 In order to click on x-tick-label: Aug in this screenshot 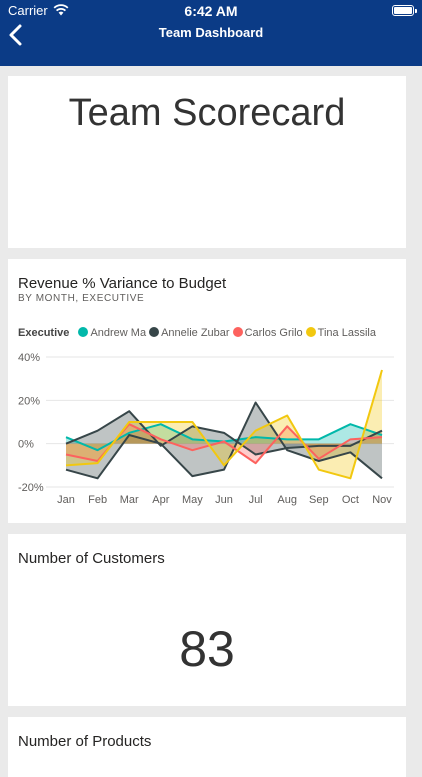, I will do `click(287, 500)`.